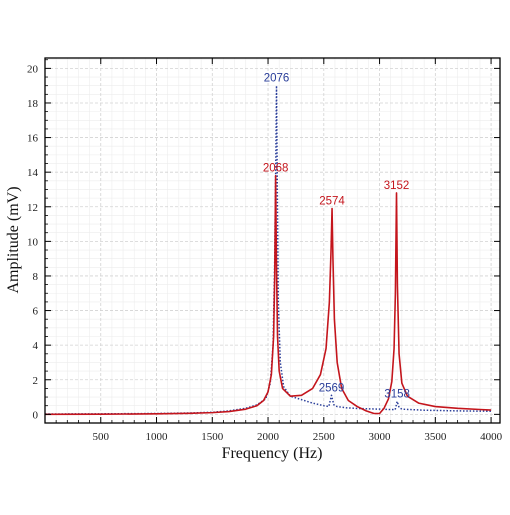 This screenshot has height=515, width=510. I want to click on y-tick-label: 18, so click(33, 104).